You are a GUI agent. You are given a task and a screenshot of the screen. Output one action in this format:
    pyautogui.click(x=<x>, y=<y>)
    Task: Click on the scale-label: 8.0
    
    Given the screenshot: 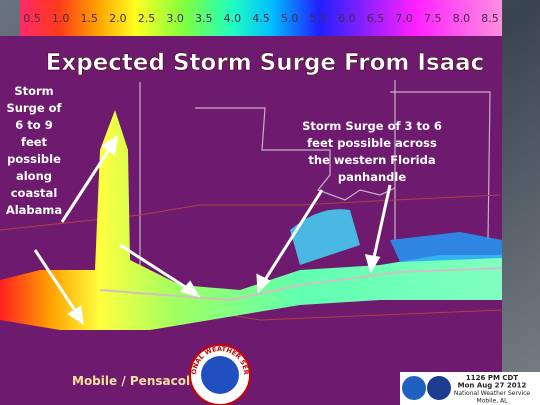 What is the action you would take?
    pyautogui.click(x=462, y=18)
    